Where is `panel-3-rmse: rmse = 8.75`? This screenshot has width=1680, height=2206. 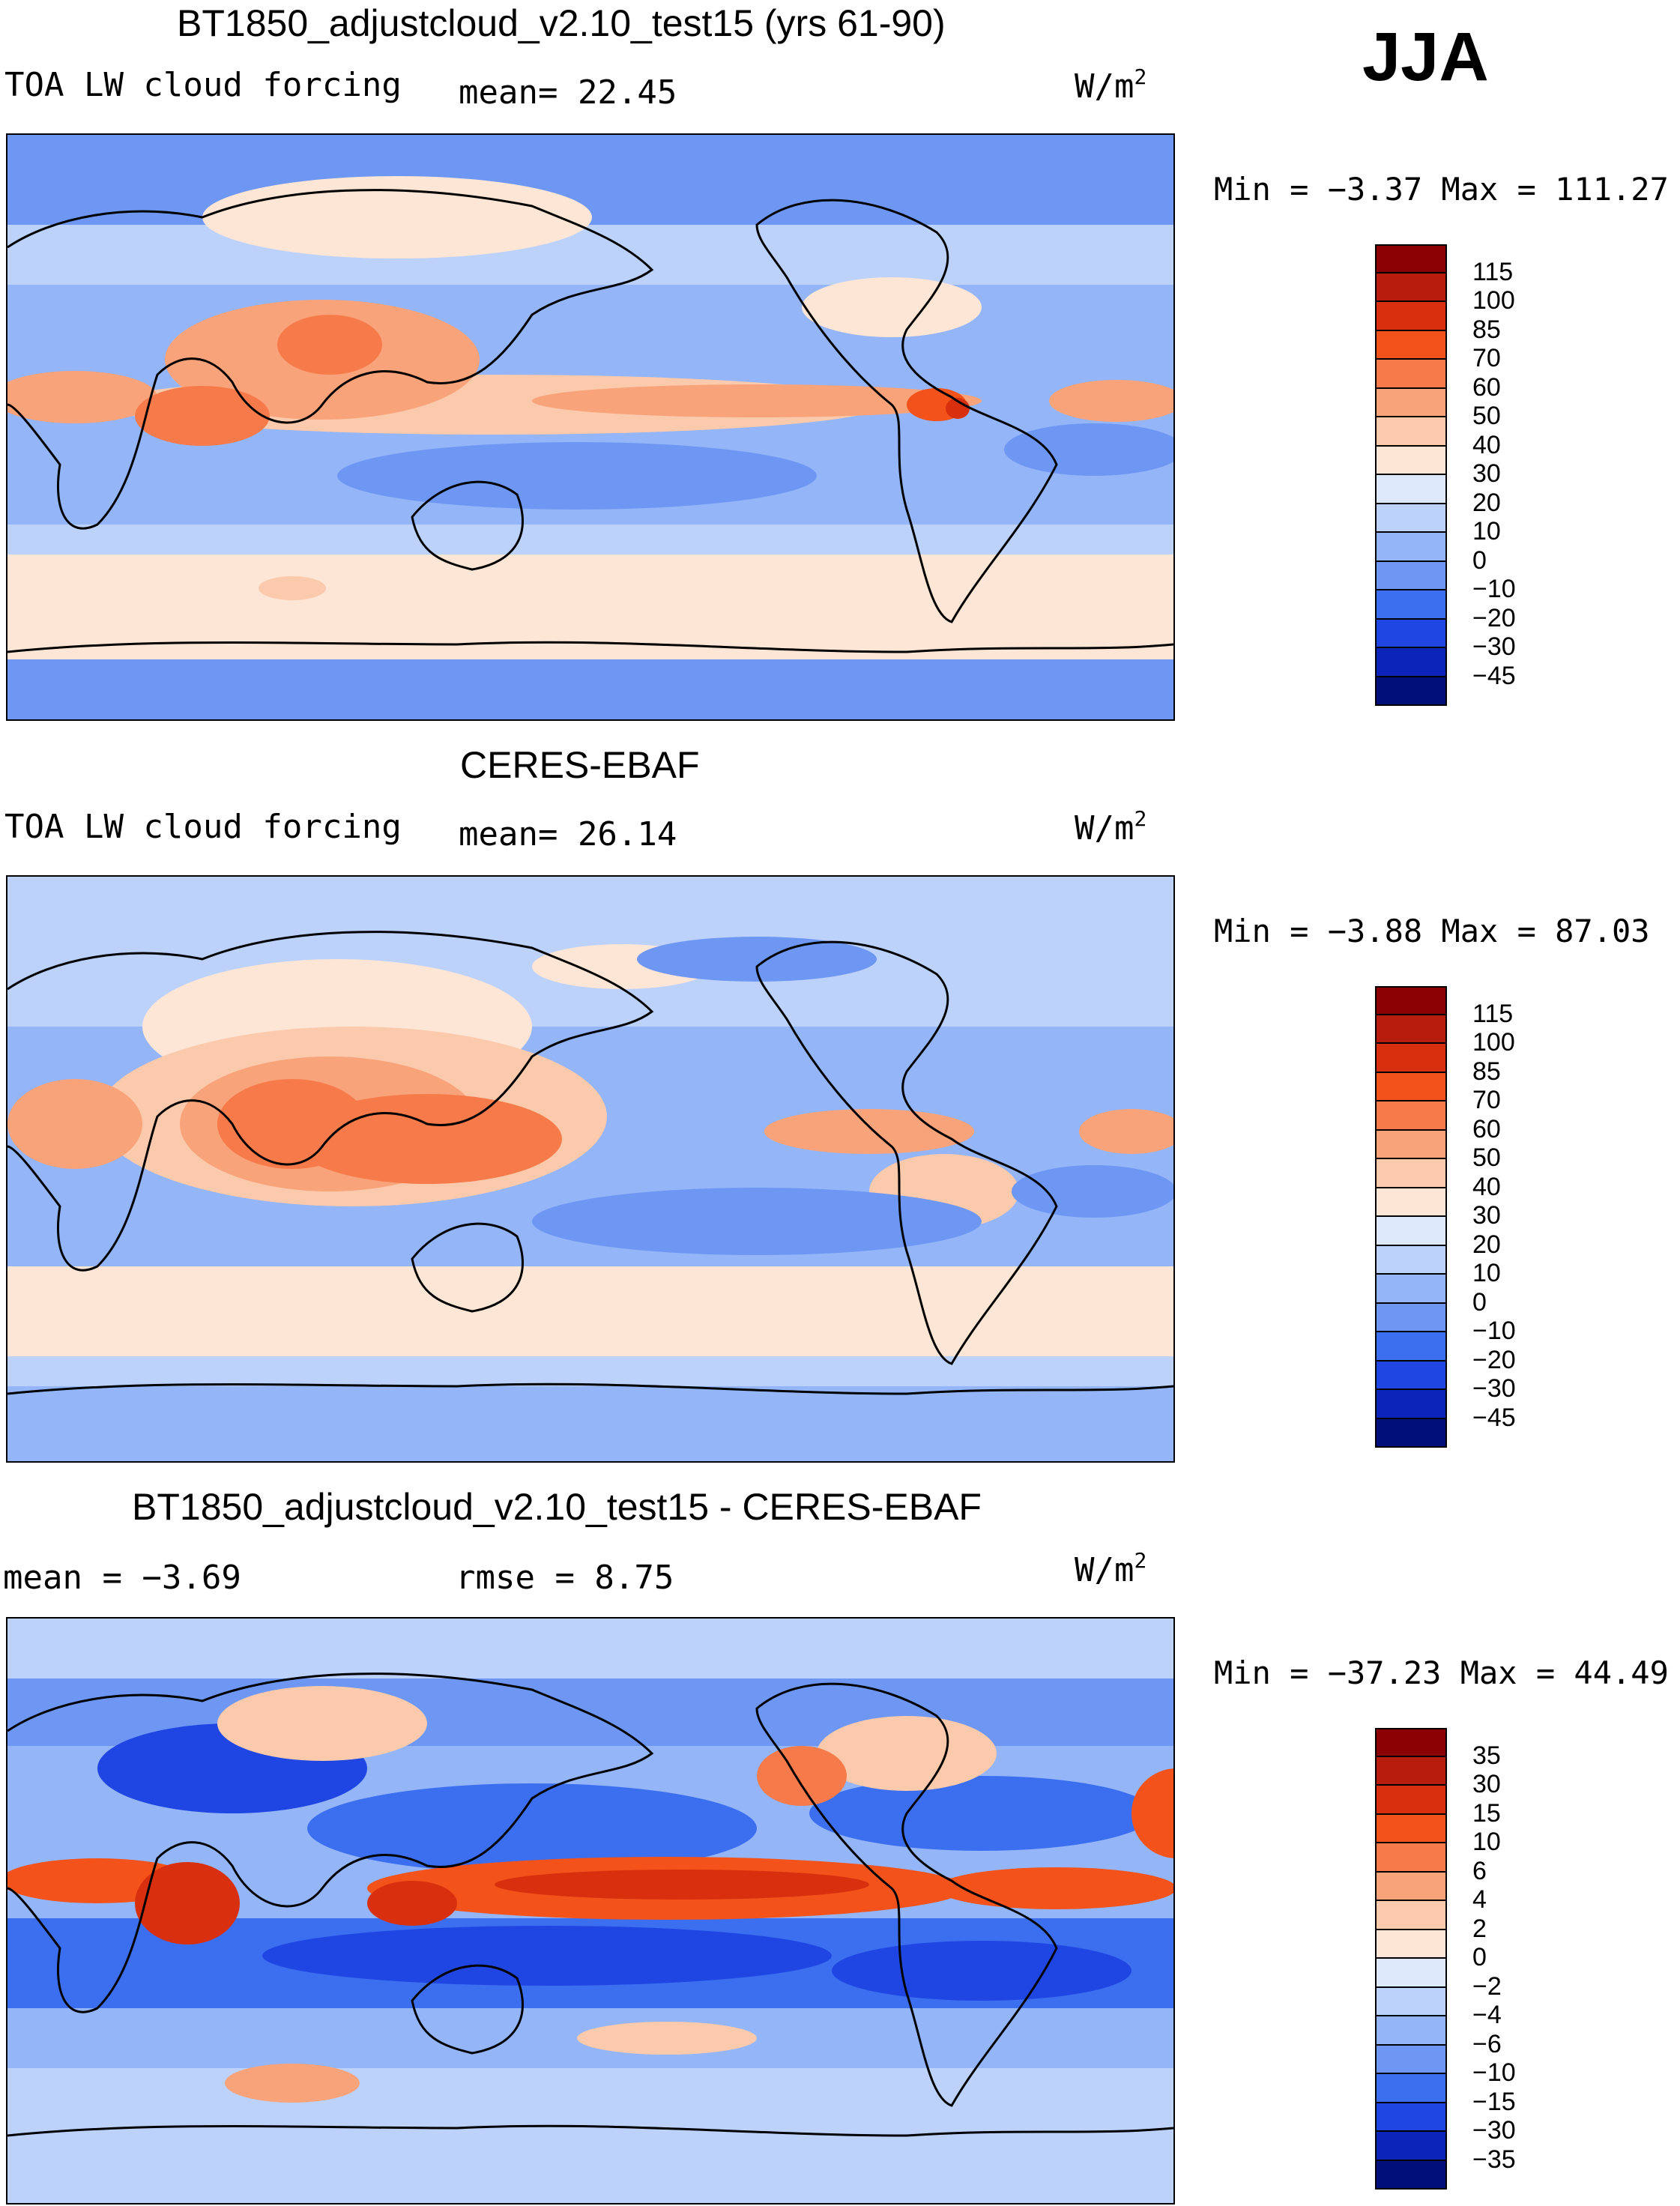
panel-3-rmse: rmse = 8.75 is located at coordinates (565, 1578).